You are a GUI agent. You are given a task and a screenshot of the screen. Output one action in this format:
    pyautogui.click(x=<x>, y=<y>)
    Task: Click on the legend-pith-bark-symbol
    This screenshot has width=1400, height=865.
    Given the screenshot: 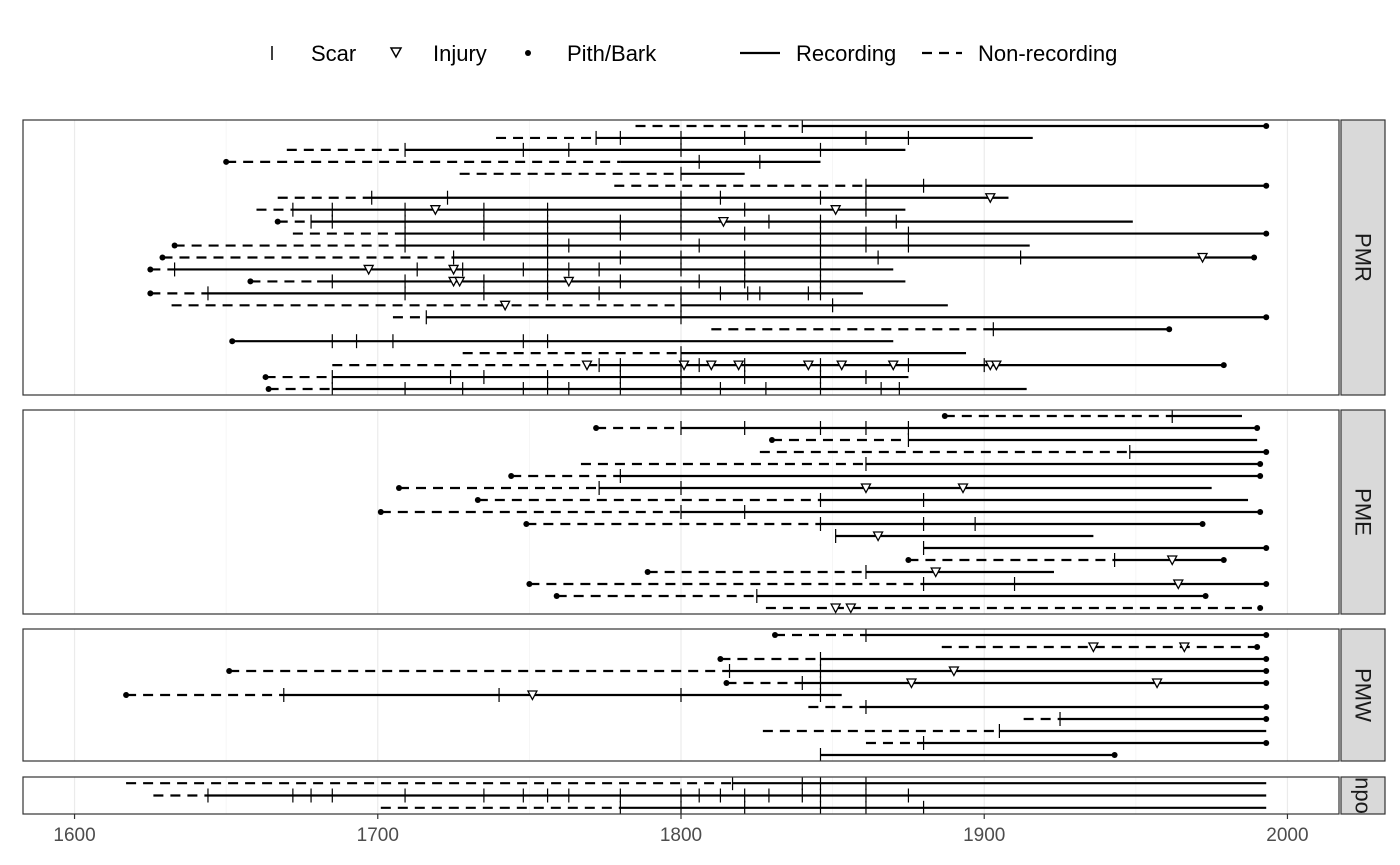 What is the action you would take?
    pyautogui.click(x=528, y=53)
    